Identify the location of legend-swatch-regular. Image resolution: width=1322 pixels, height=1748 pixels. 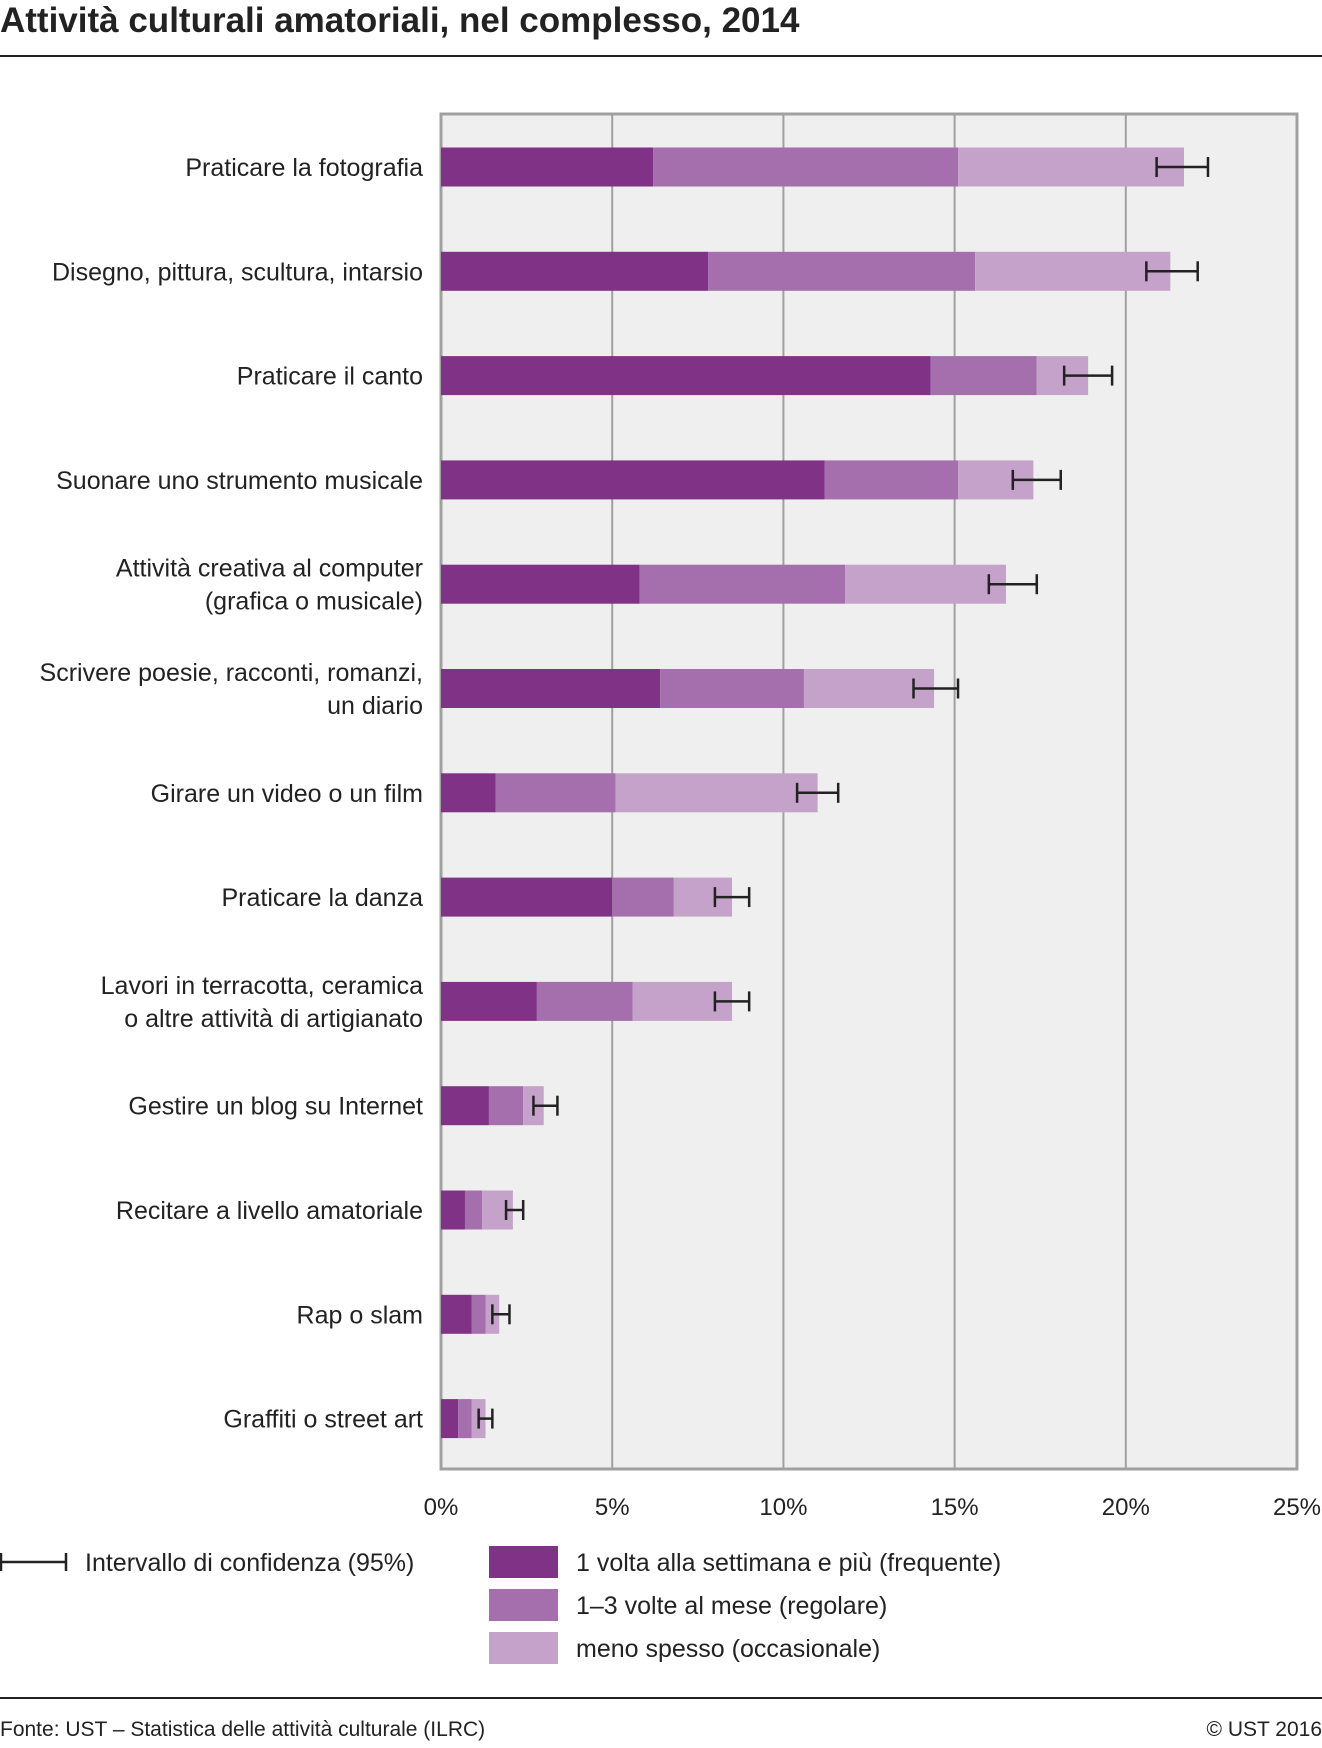
(523, 1605).